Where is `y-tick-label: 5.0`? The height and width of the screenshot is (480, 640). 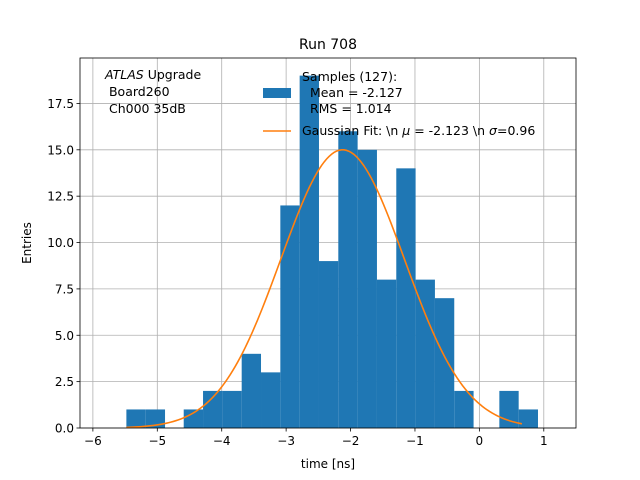
y-tick-label: 5.0 is located at coordinates (64, 336).